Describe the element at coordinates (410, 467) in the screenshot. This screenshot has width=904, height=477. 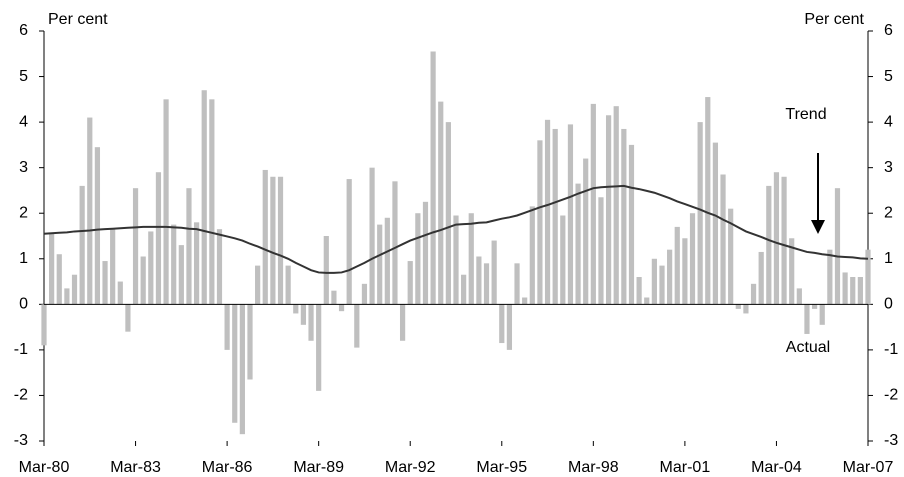
I see `x-tick-label: Mar-92` at that location.